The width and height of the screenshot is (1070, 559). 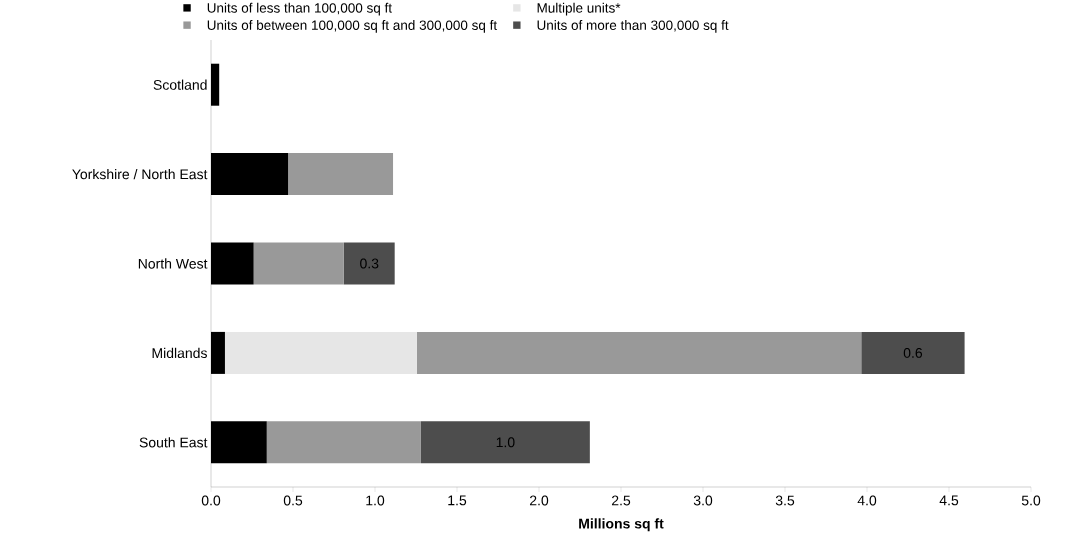 I want to click on x-tick-label: 4.5, so click(x=949, y=500).